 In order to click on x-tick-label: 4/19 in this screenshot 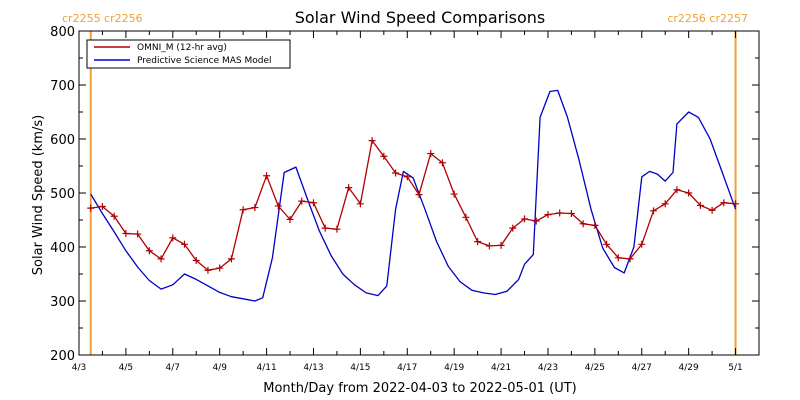, I will do `click(454, 368)`.